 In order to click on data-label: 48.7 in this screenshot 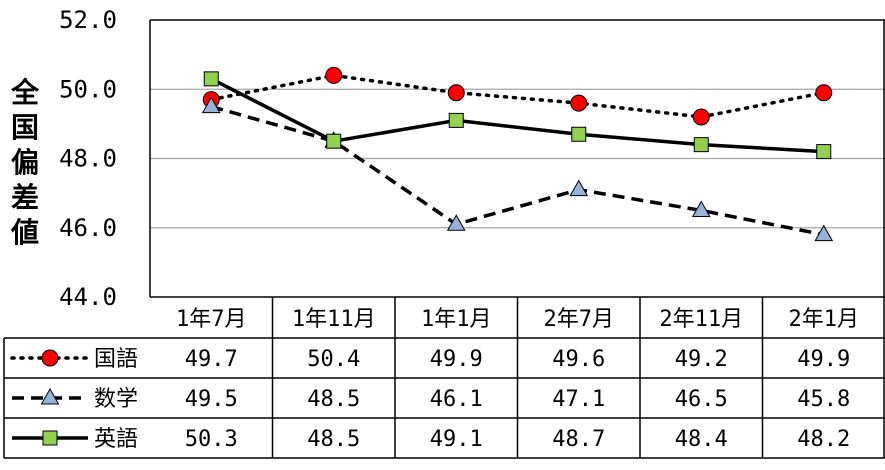, I will do `click(578, 439)`.